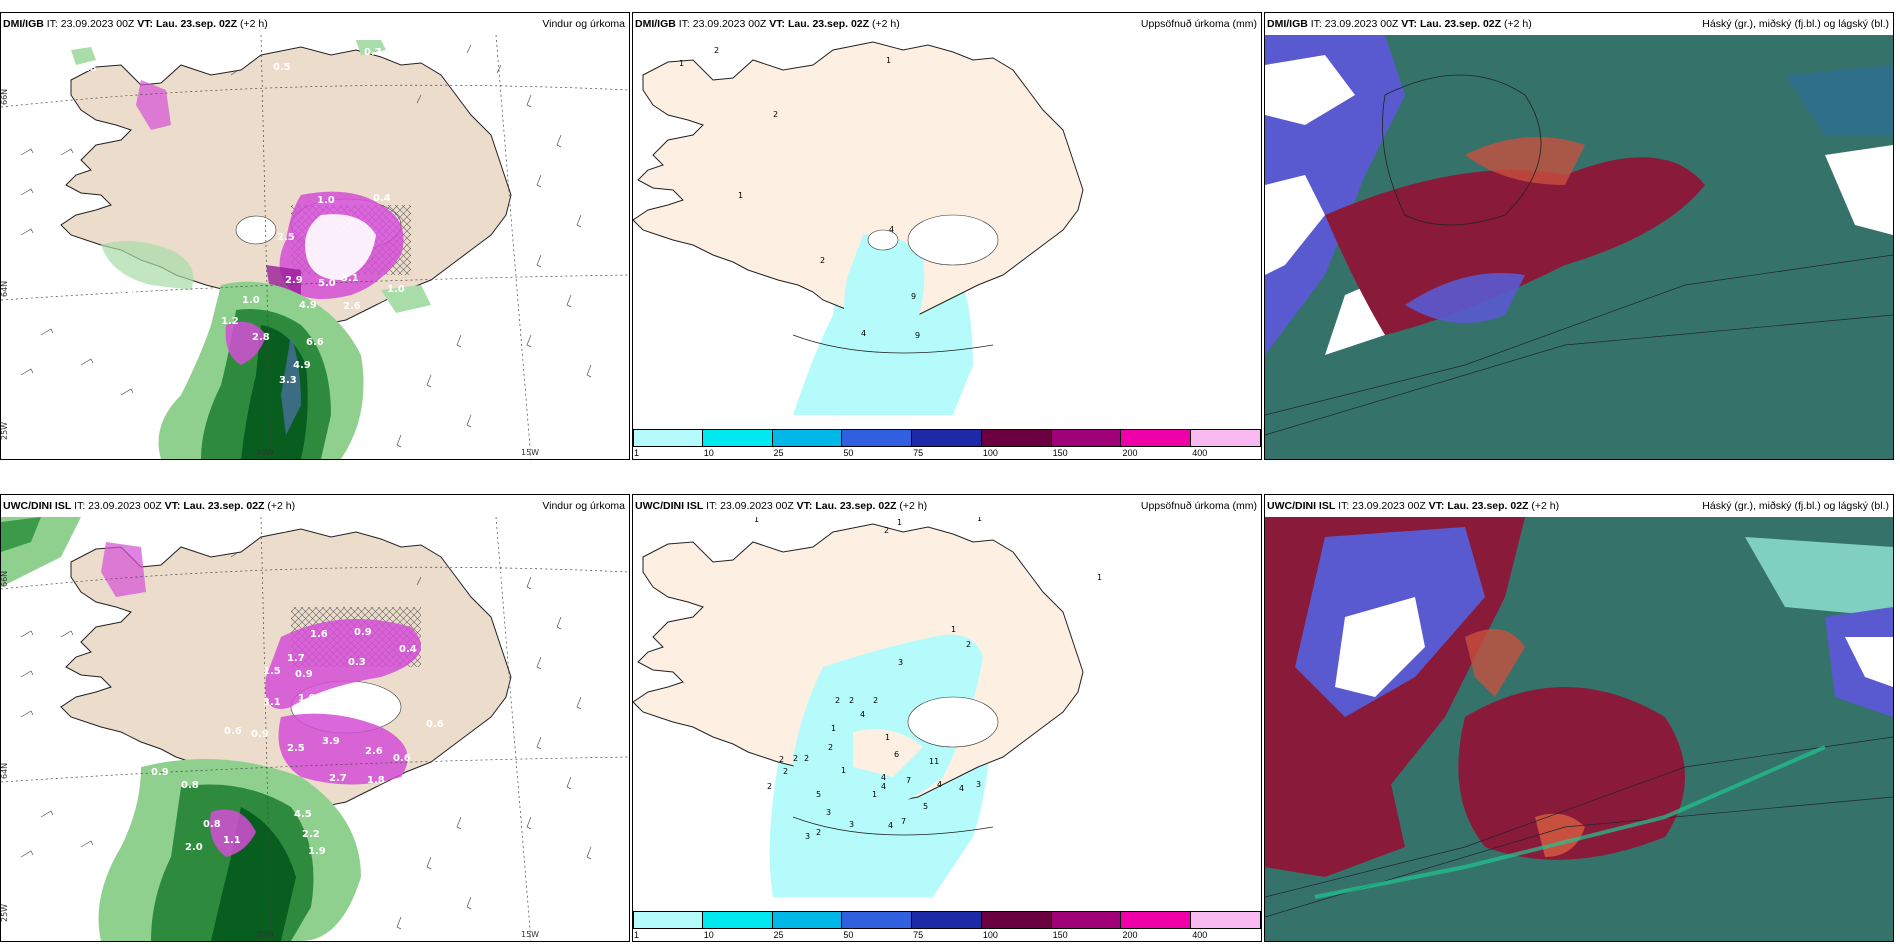 The image size is (1900, 950). Describe the element at coordinates (194, 847) in the screenshot. I see `value-label: 2.0` at that location.